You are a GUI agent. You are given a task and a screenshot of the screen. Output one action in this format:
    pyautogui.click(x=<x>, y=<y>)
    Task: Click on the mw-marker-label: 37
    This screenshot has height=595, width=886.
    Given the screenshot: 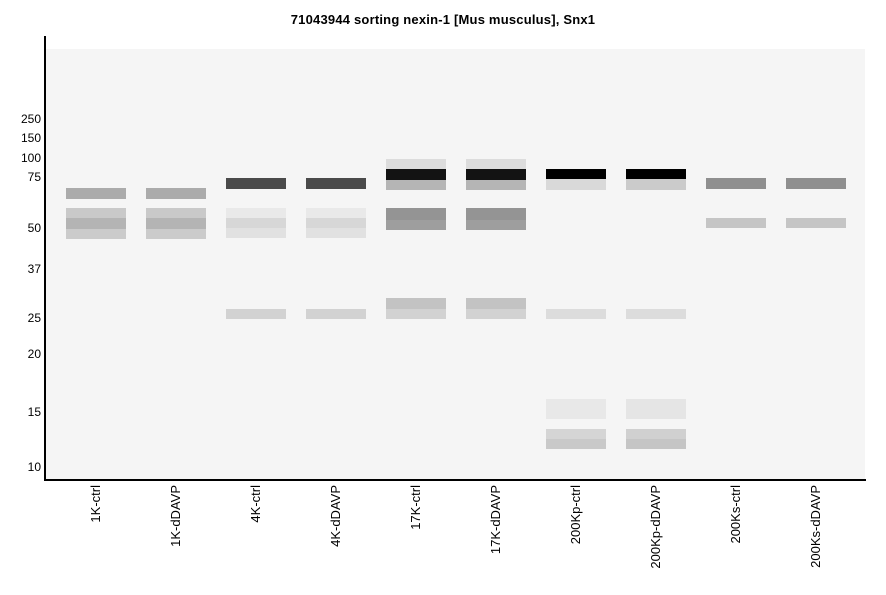 What is the action you would take?
    pyautogui.click(x=34, y=269)
    